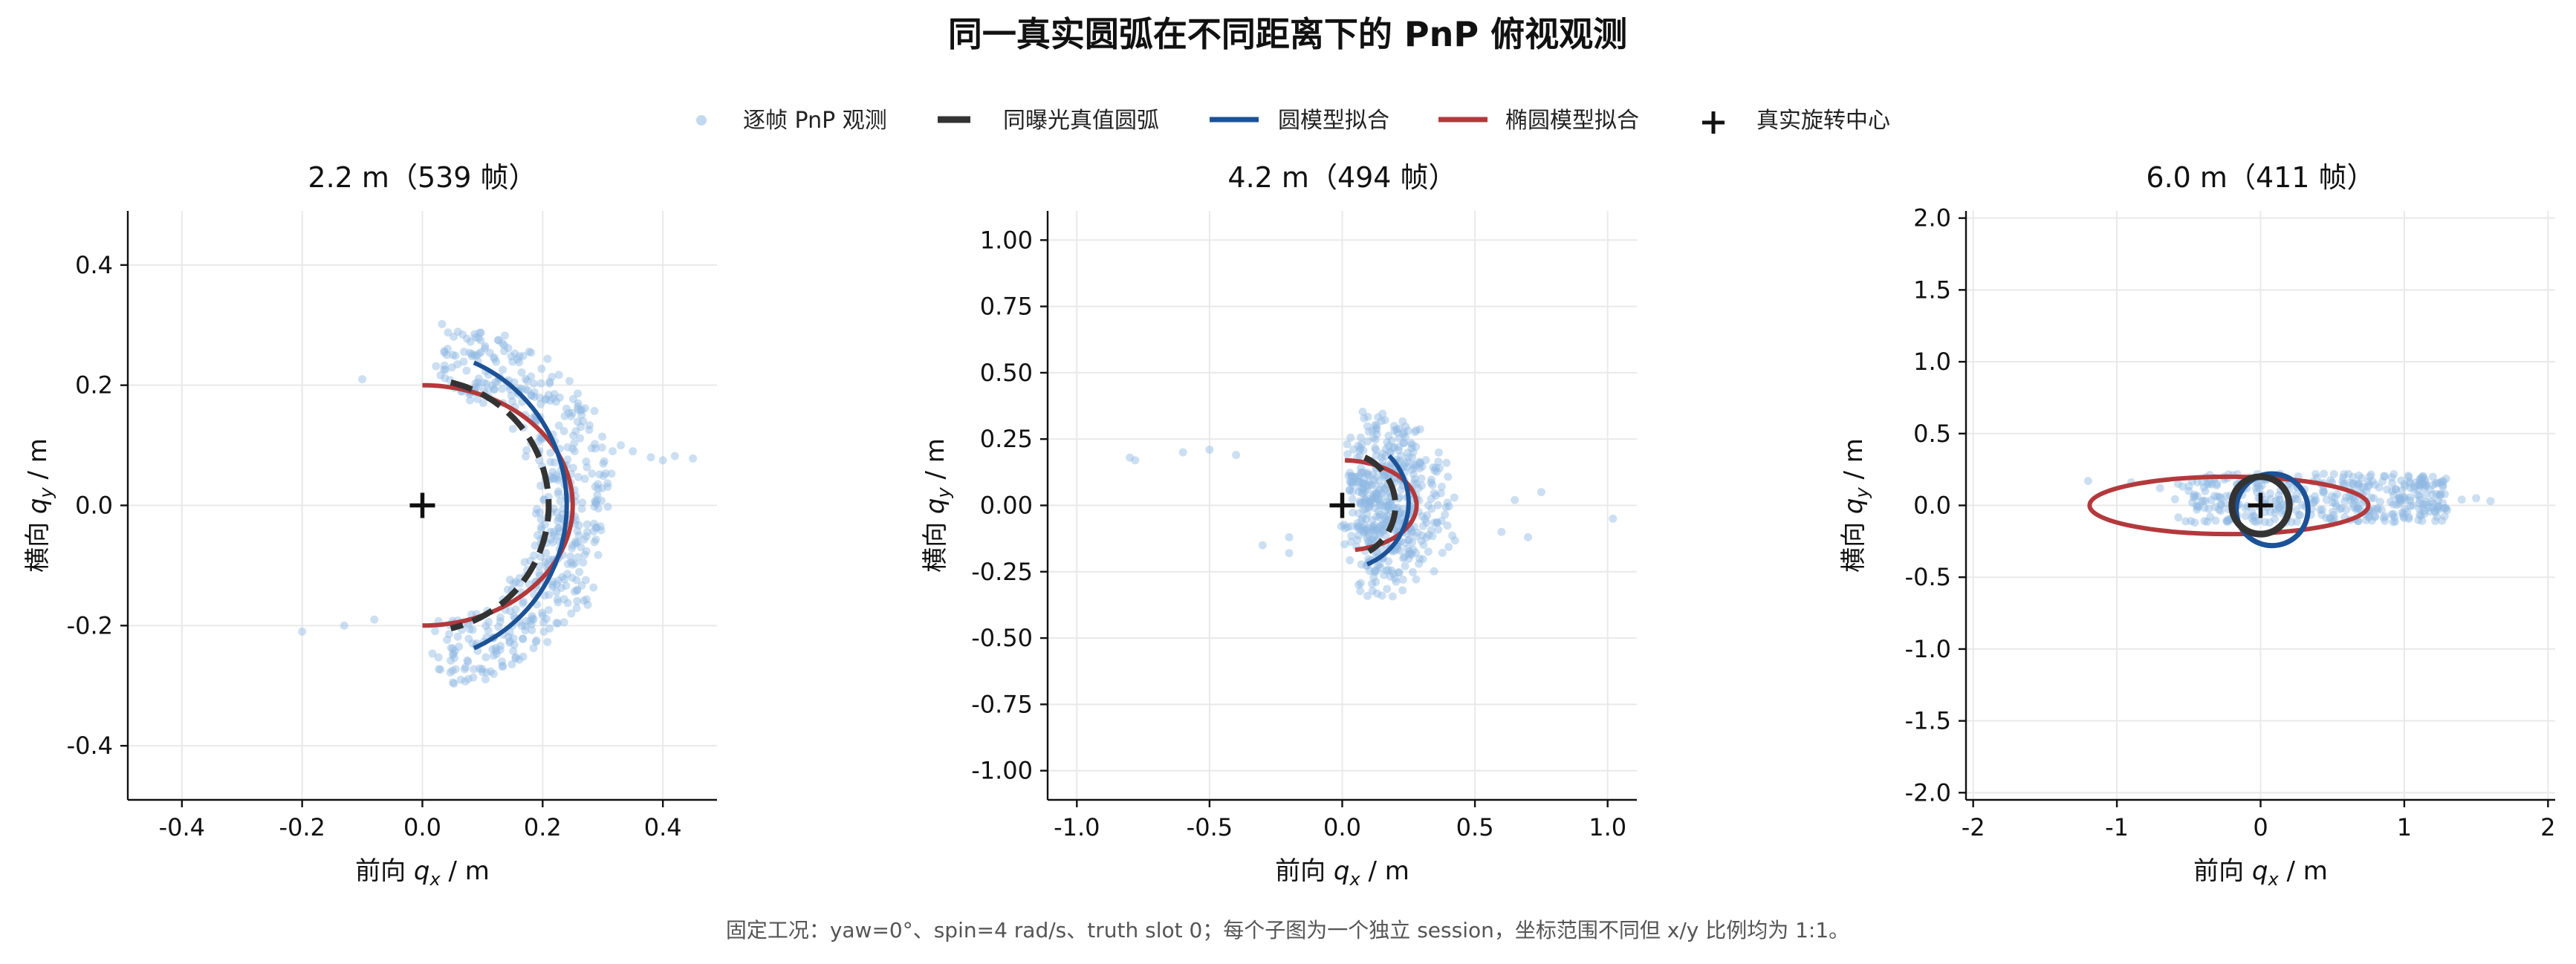 The width and height of the screenshot is (2576, 964). Describe the element at coordinates (1287, 34) in the screenshot. I see `chart-title: 同一真实圆弧在不同距离下的 PnP 俯视观测` at that location.